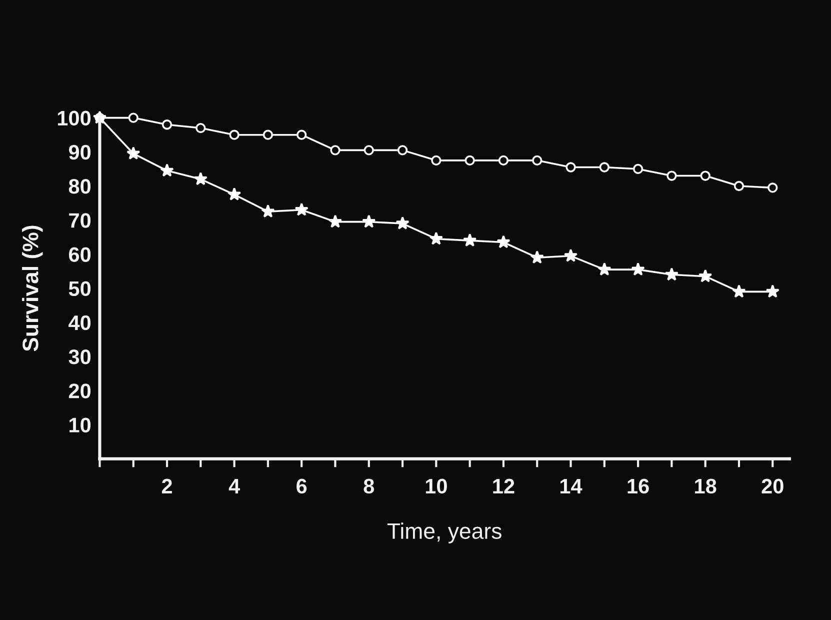 Image resolution: width=831 pixels, height=620 pixels. Describe the element at coordinates (79, 186) in the screenshot. I see `y-tick-label: 80` at that location.